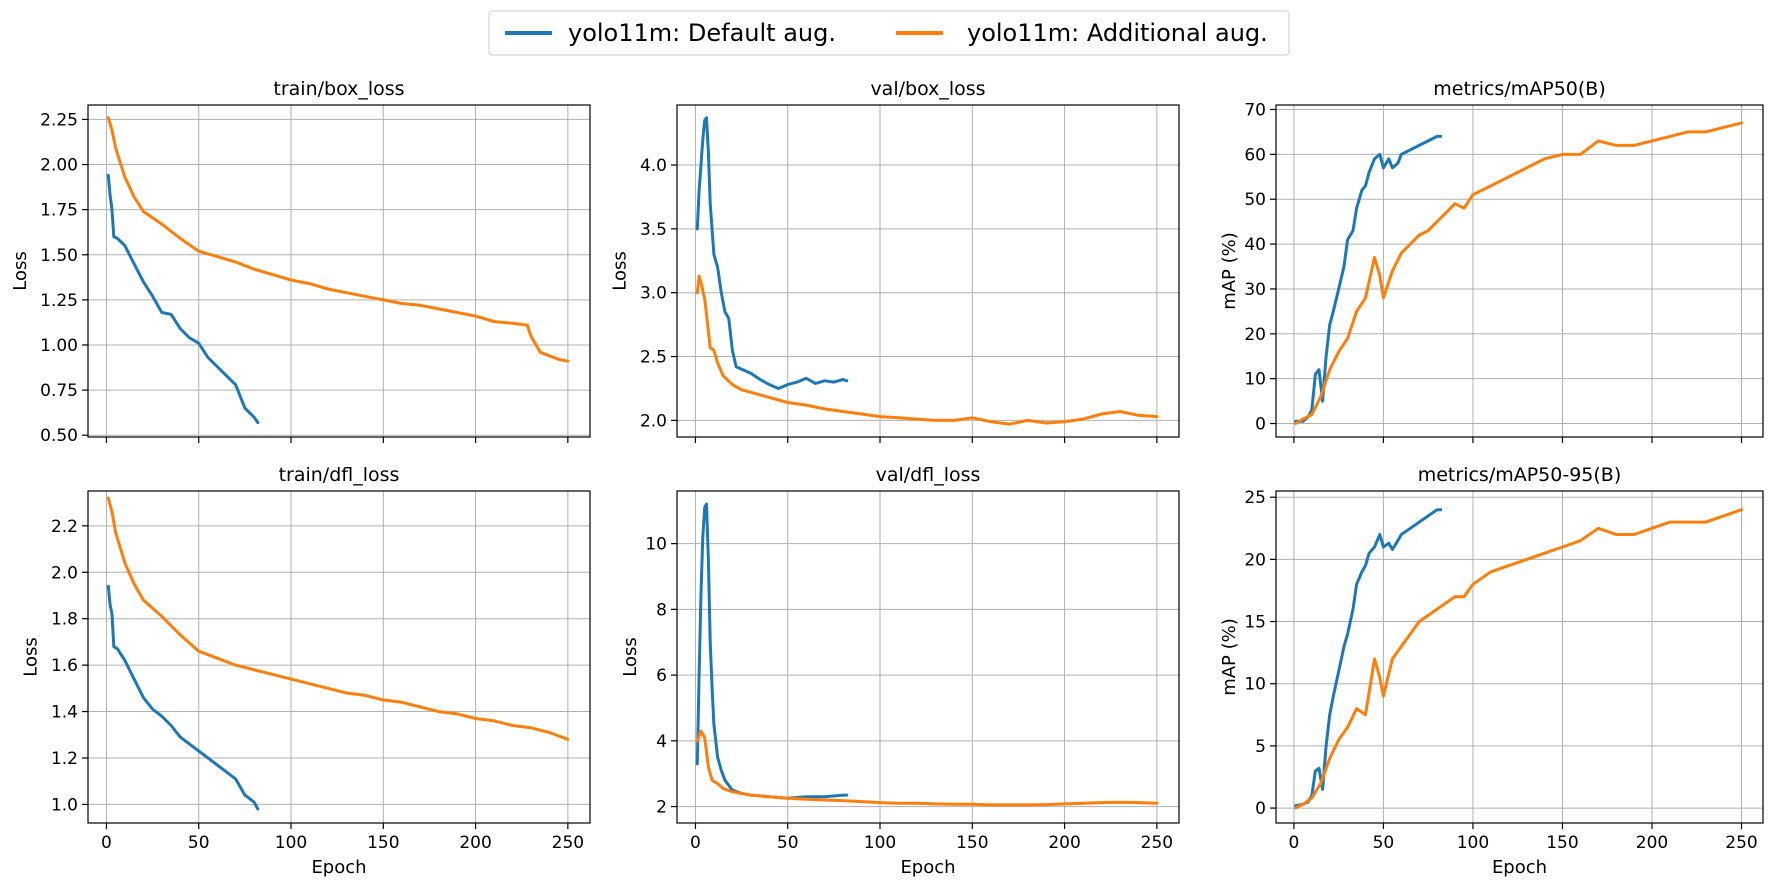 The width and height of the screenshot is (1778, 886). I want to click on y-tick-label: 1.0, so click(64, 805).